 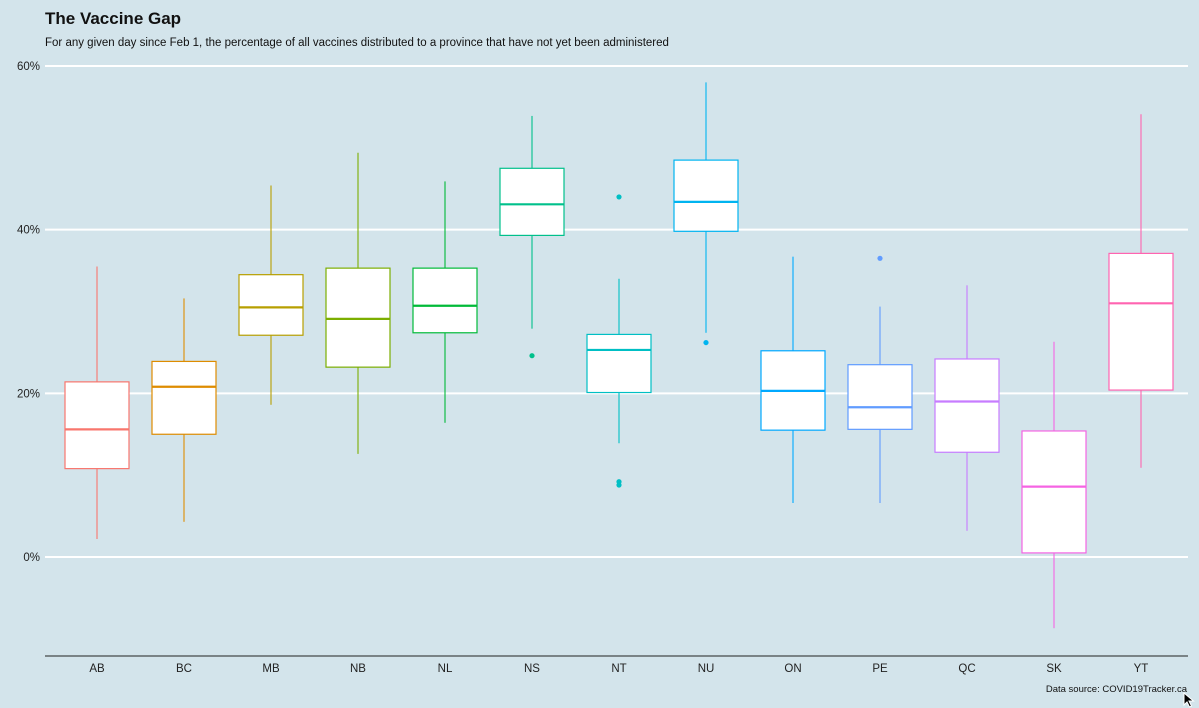 What do you see at coordinates (271, 669) in the screenshot?
I see `x-tick-label: MB` at bounding box center [271, 669].